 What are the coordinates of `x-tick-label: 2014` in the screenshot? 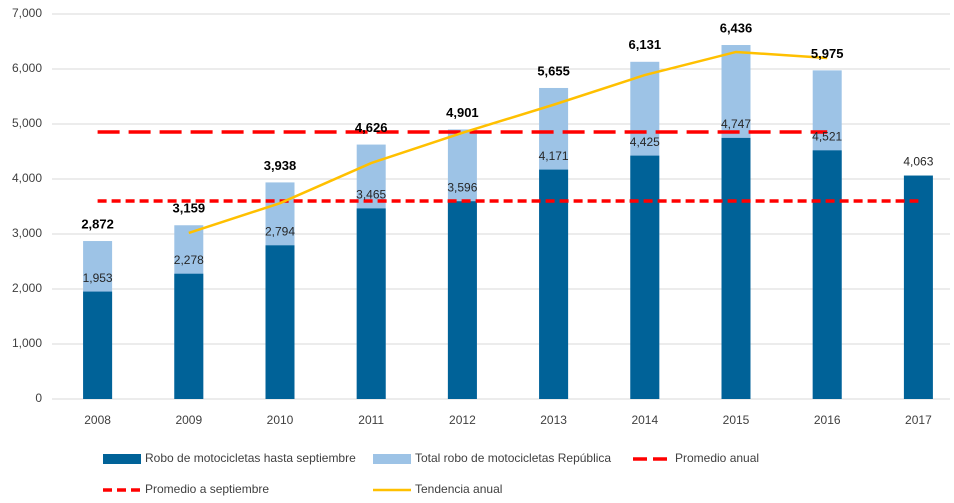 It's located at (644, 420).